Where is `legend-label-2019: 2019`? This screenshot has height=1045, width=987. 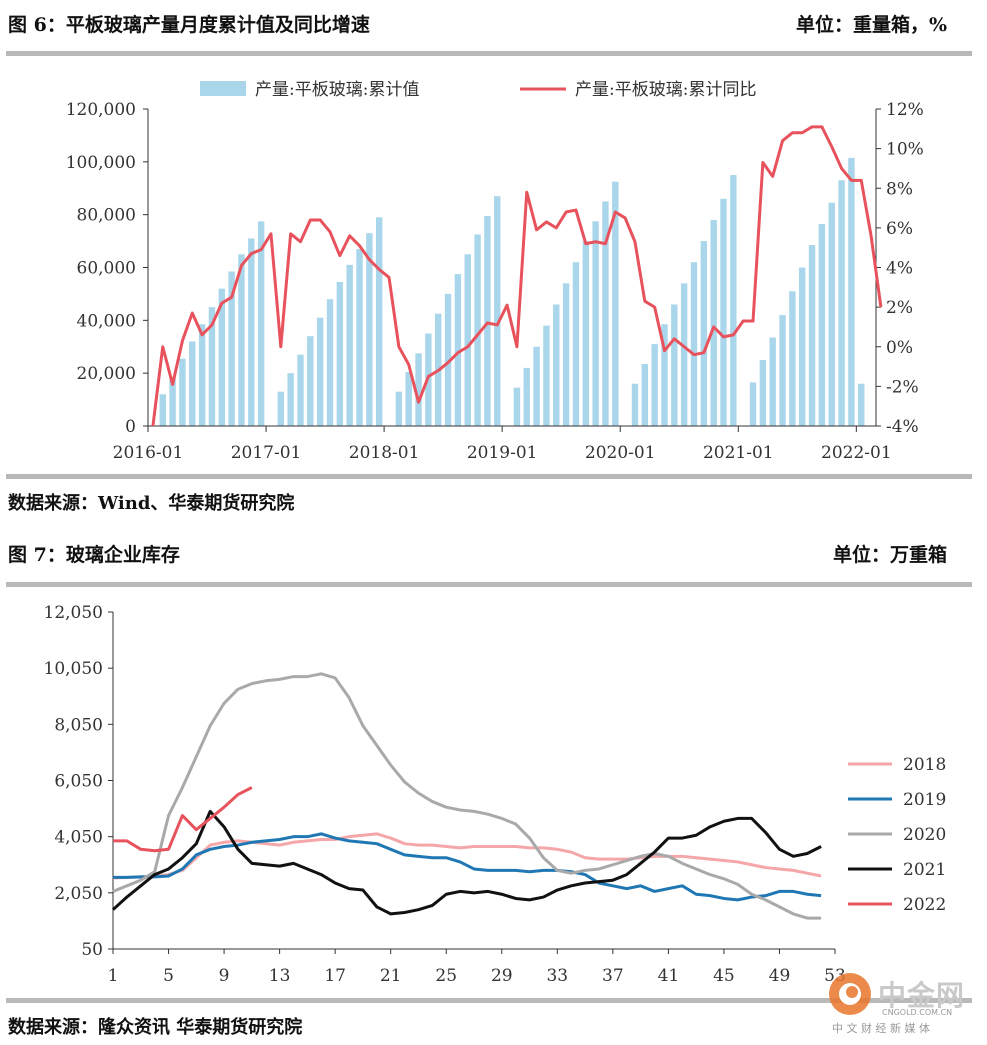
legend-label-2019: 2019 is located at coordinates (924, 800).